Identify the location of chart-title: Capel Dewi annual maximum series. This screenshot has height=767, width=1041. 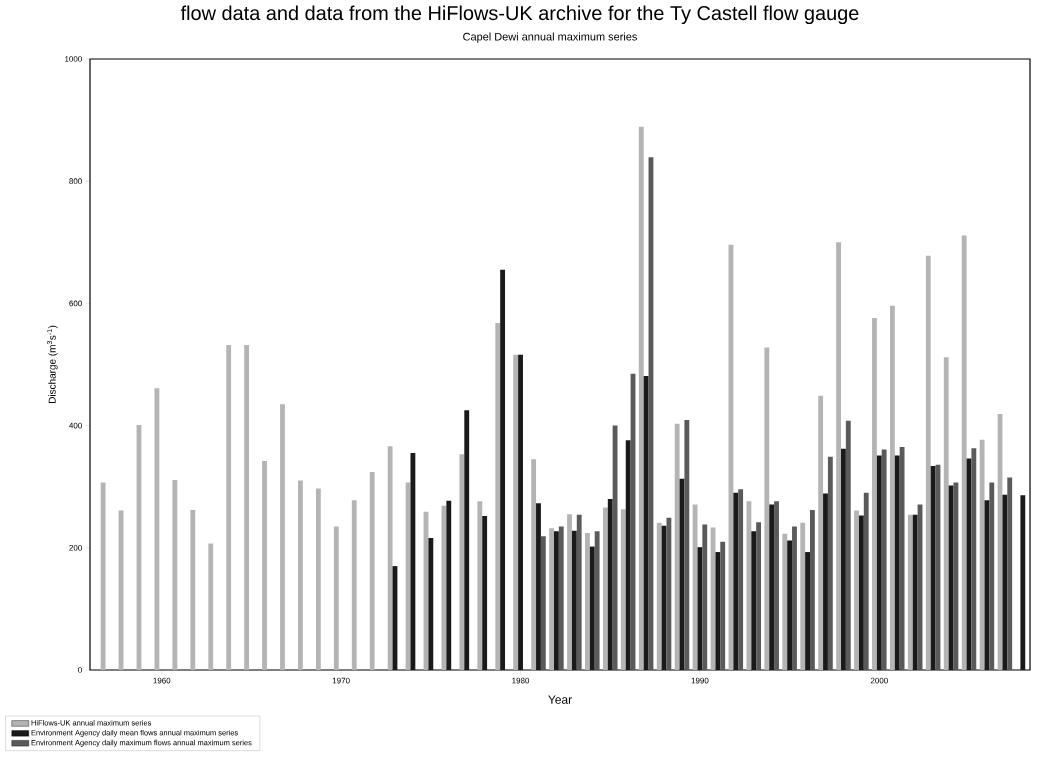
(550, 37).